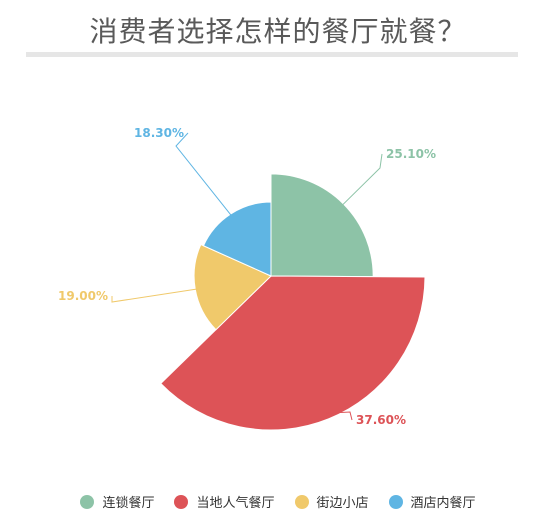 Image resolution: width=556 pixels, height=516 pixels. Describe the element at coordinates (159, 133) in the screenshot. I see `data-label: 18.30%` at that location.